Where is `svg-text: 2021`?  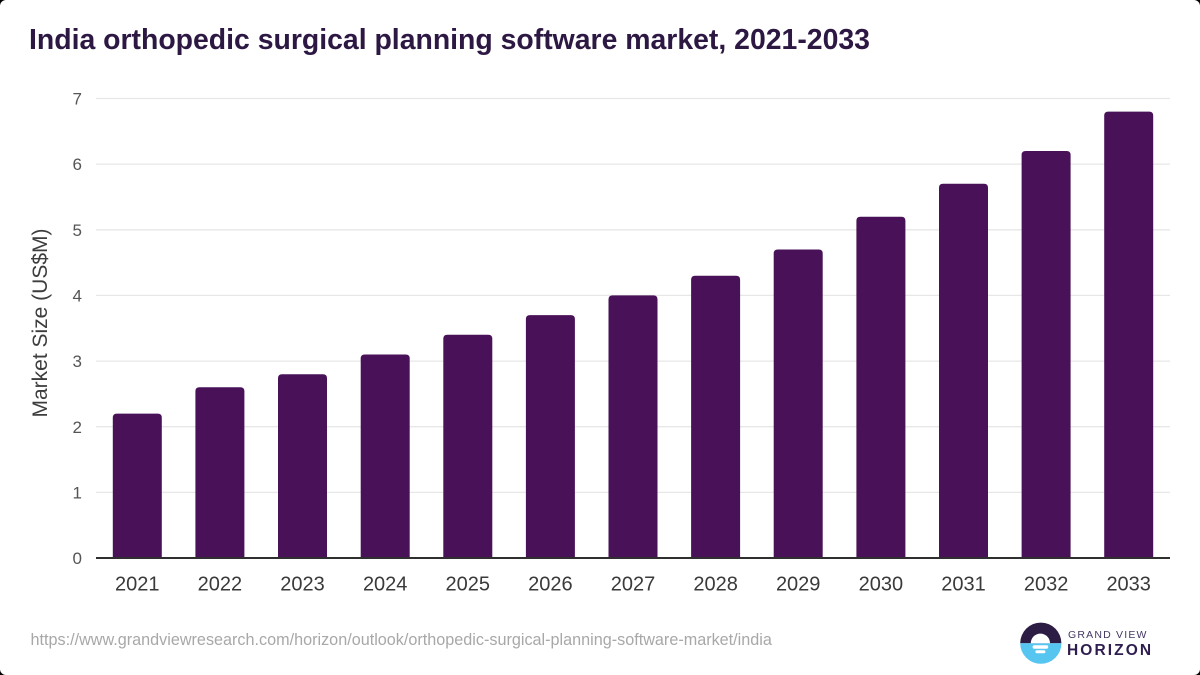
svg-text: 2021 is located at coordinates (137, 585).